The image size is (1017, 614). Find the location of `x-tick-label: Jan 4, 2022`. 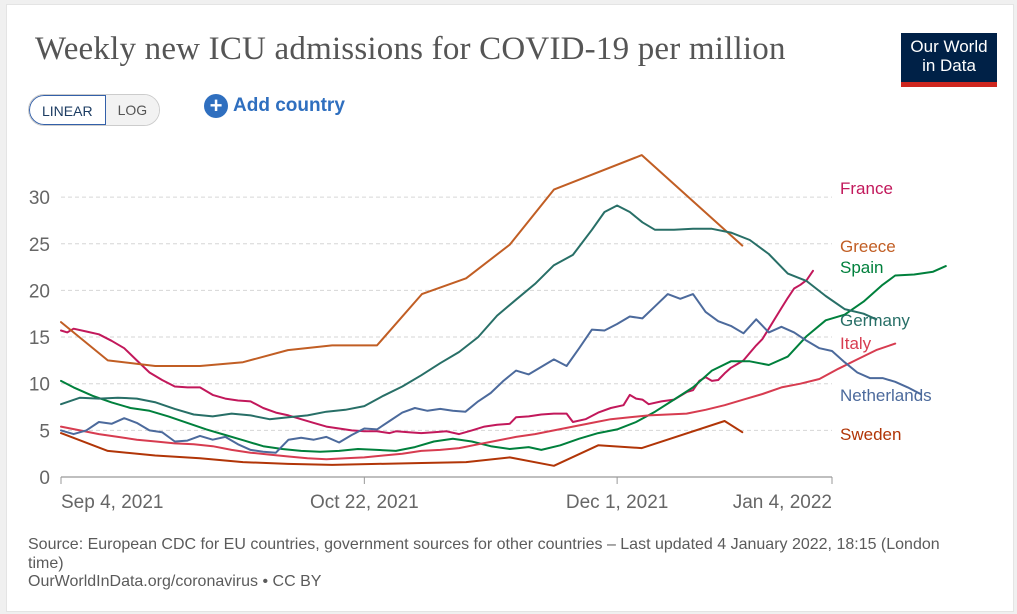

x-tick-label: Jan 4, 2022 is located at coordinates (782, 502).